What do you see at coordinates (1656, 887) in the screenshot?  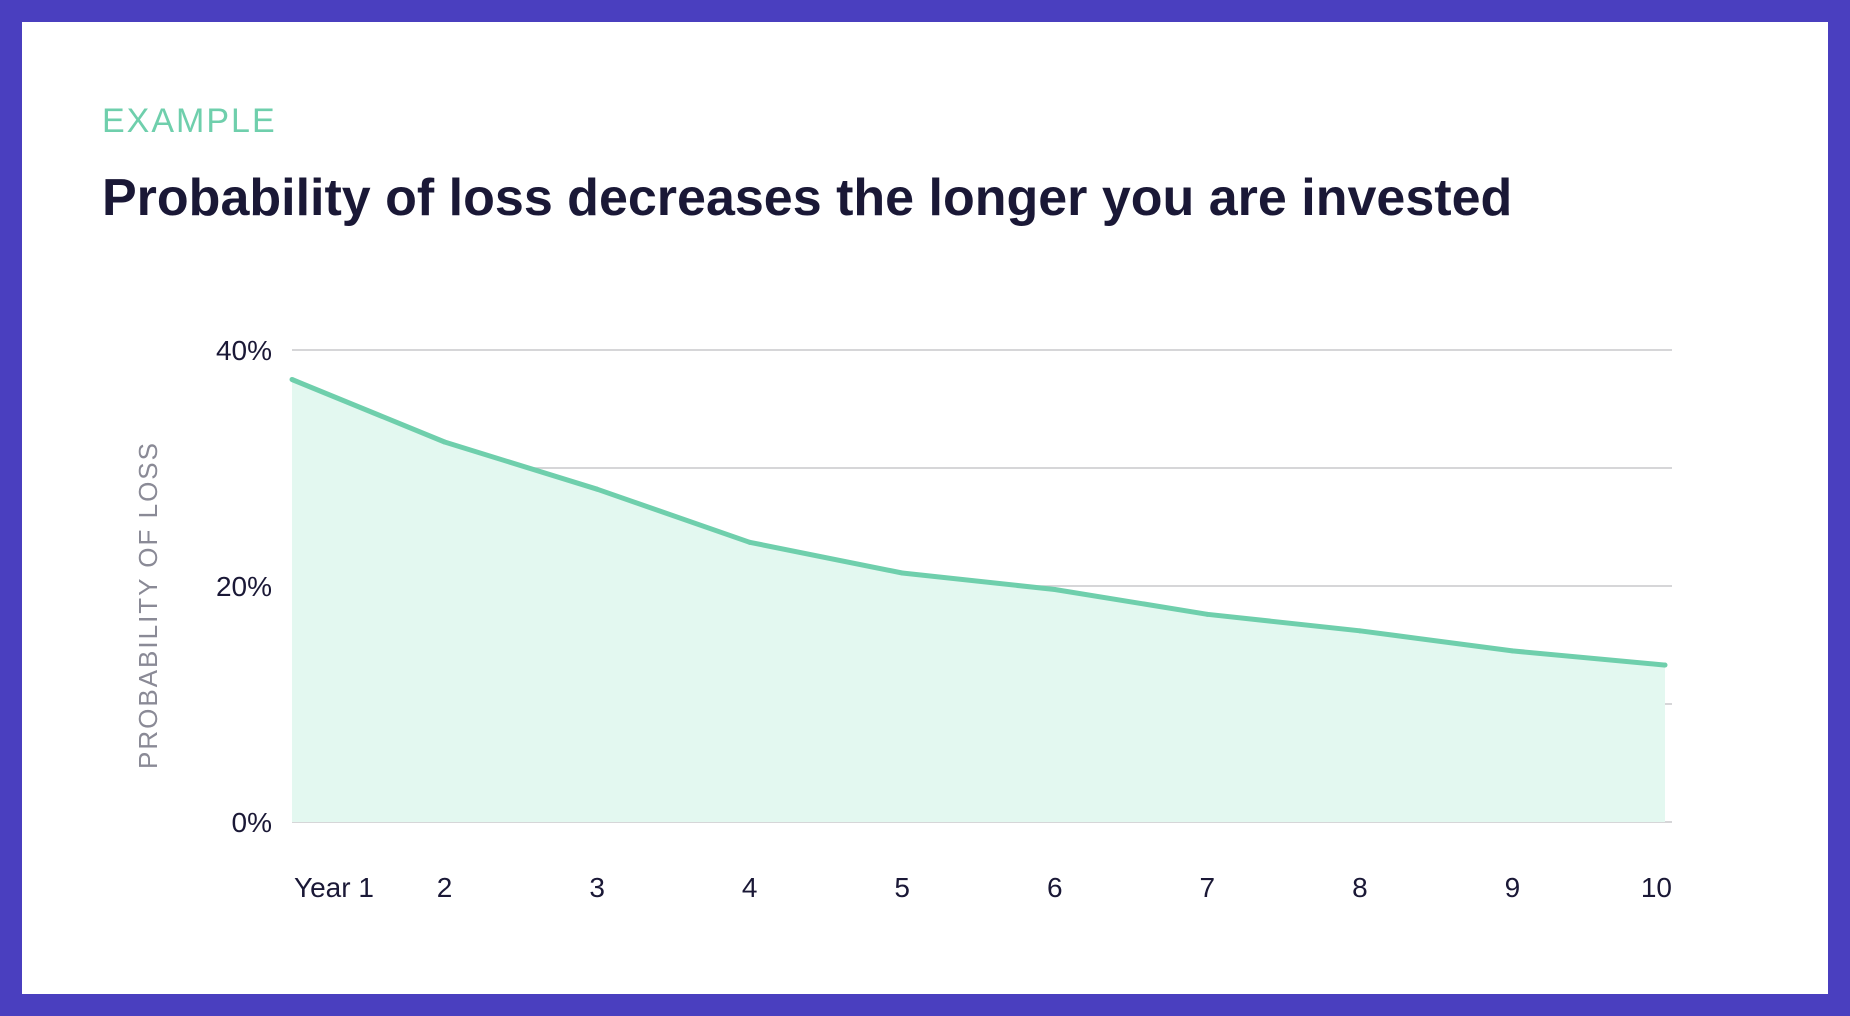 I see `x-tick-label: 10` at bounding box center [1656, 887].